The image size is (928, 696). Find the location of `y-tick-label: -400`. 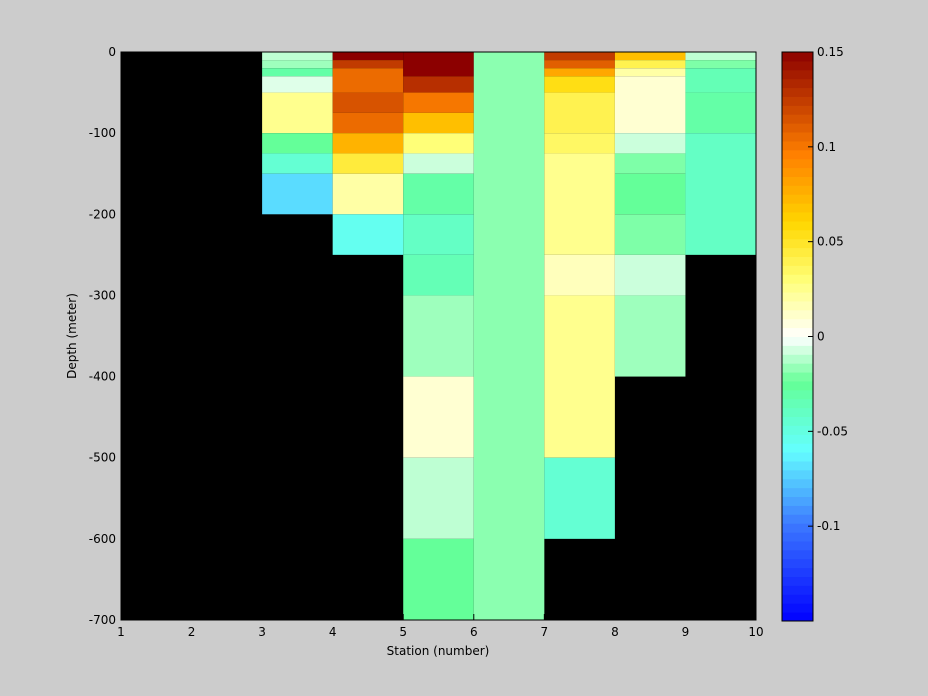

y-tick-label: -400 is located at coordinates (102, 377).